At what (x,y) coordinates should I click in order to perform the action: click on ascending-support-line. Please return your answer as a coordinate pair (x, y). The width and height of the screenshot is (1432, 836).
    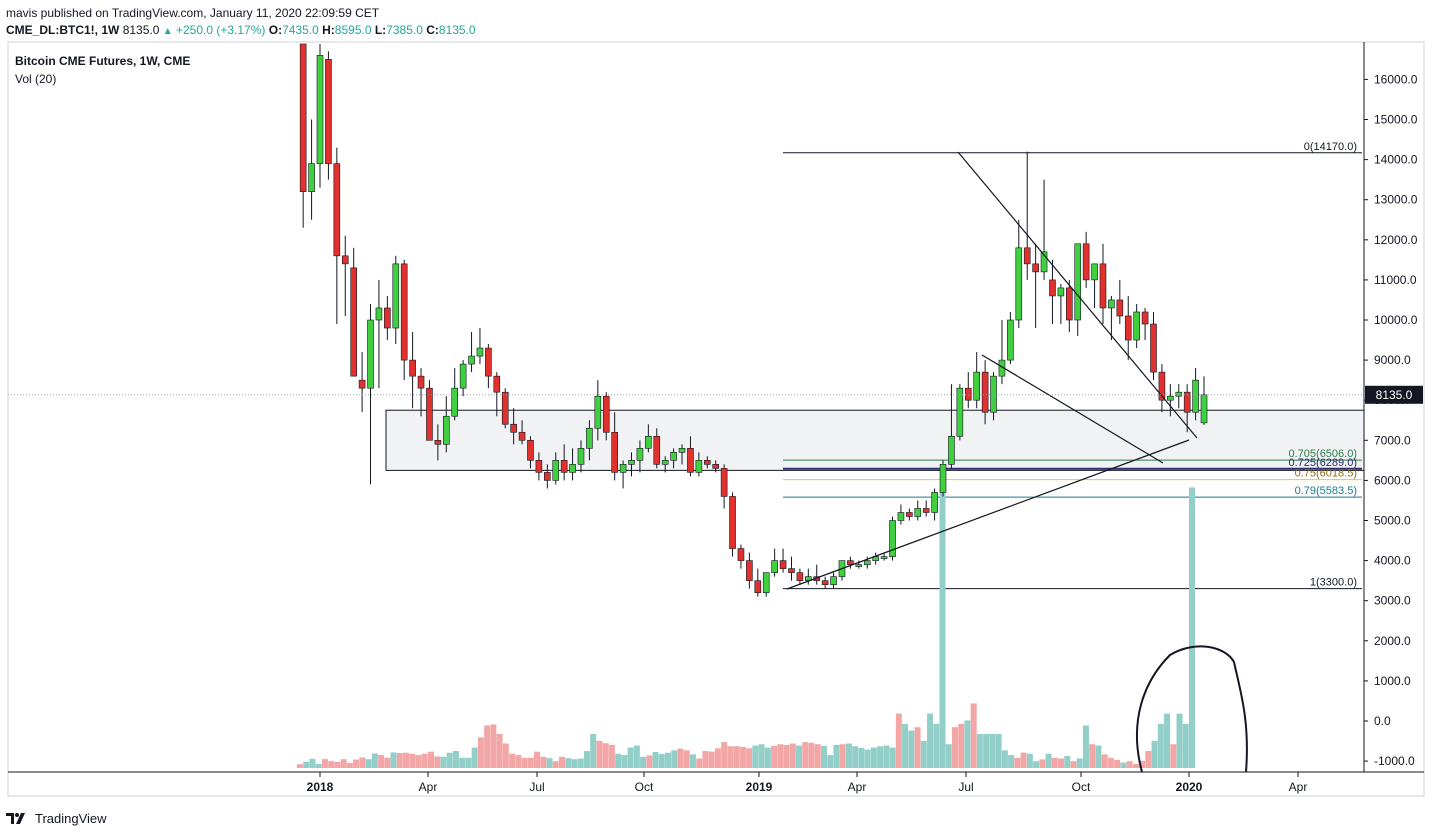
    Looking at the image, I should click on (988, 514).